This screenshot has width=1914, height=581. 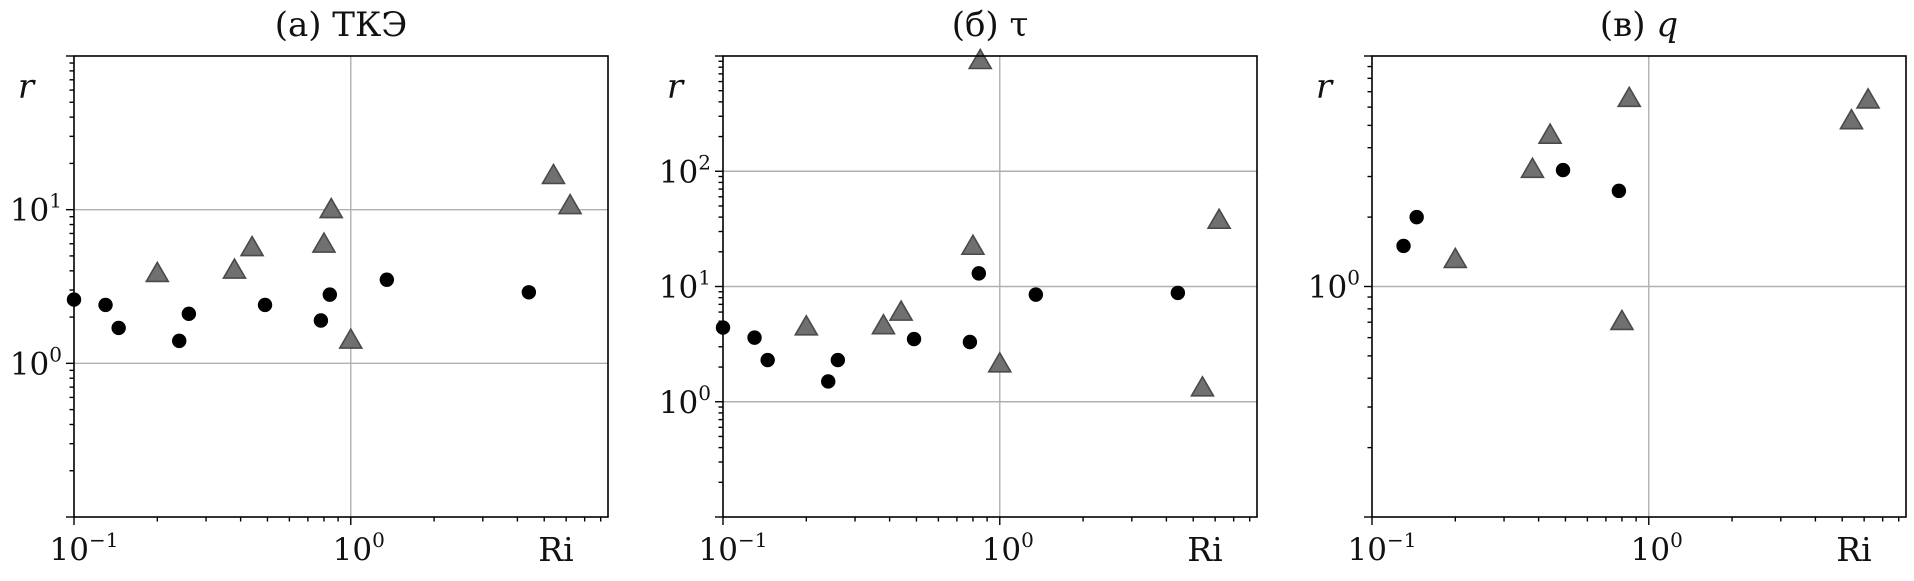 I want to click on y-tick-exponent: 2, so click(x=704, y=162).